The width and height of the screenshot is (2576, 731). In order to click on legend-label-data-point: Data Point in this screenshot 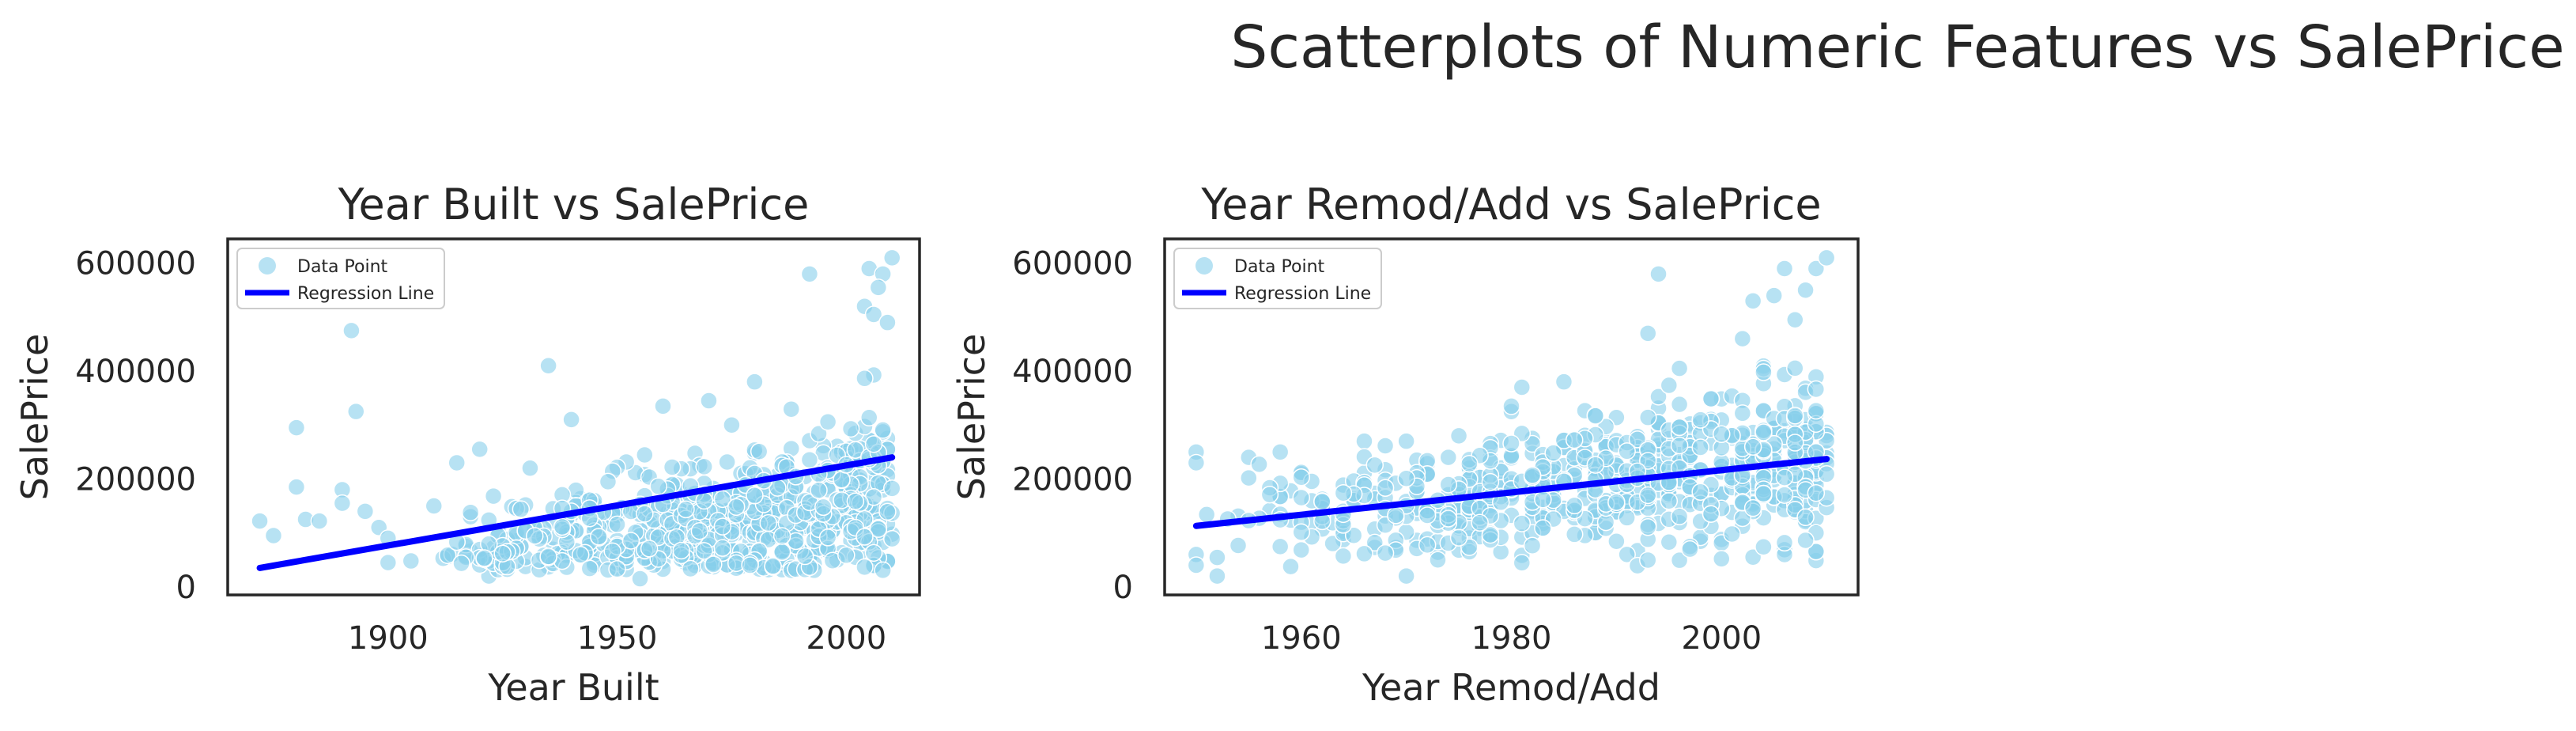, I will do `click(1279, 267)`.